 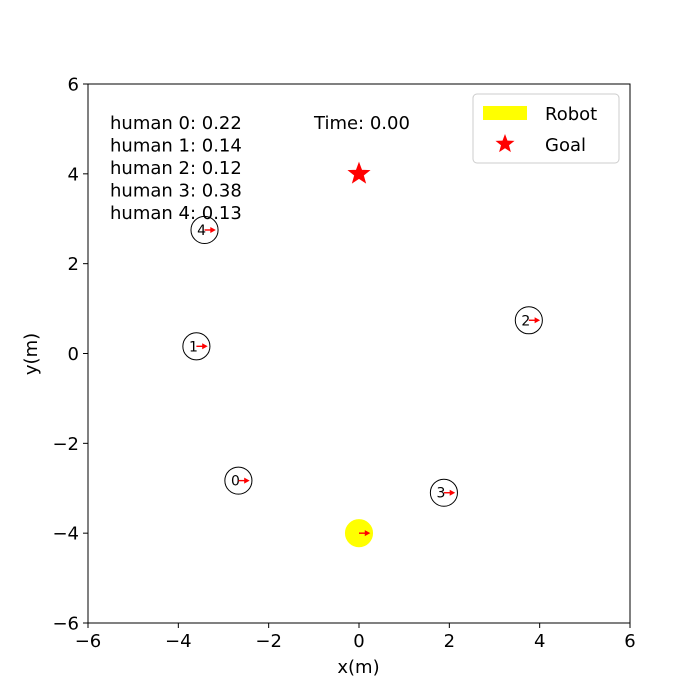 I want to click on human-3: 3, so click(x=443, y=492).